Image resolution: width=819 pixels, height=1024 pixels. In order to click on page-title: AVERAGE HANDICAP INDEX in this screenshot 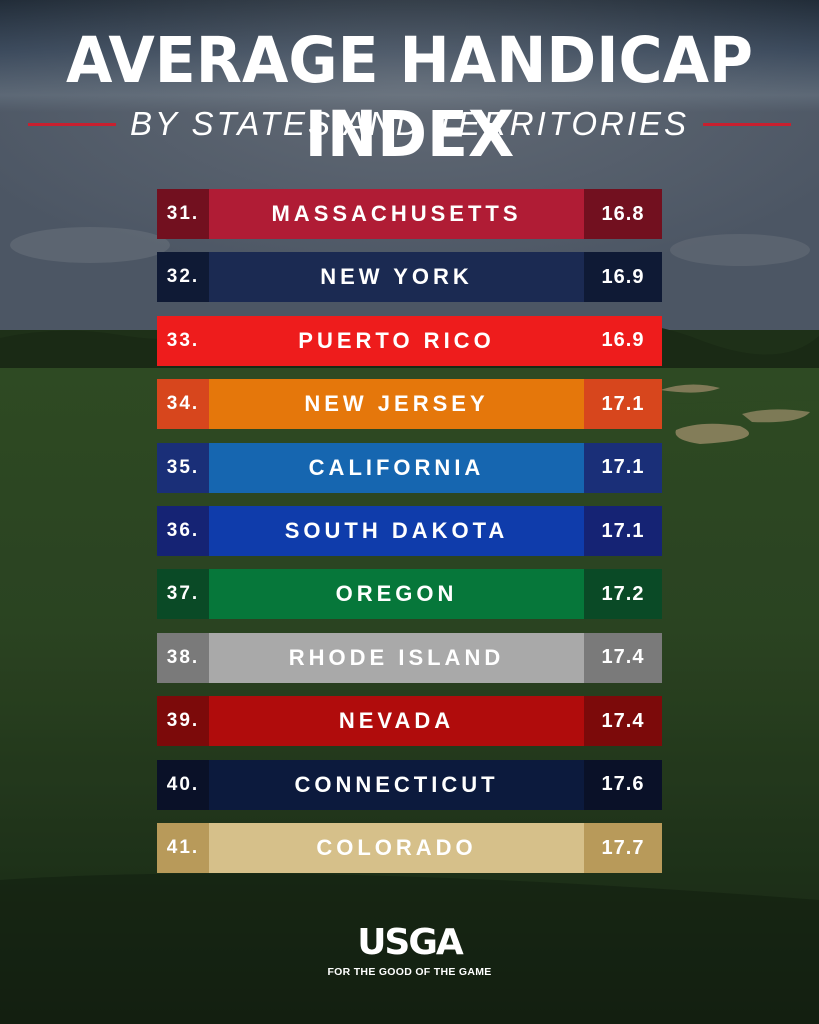, I will do `click(409, 98)`.